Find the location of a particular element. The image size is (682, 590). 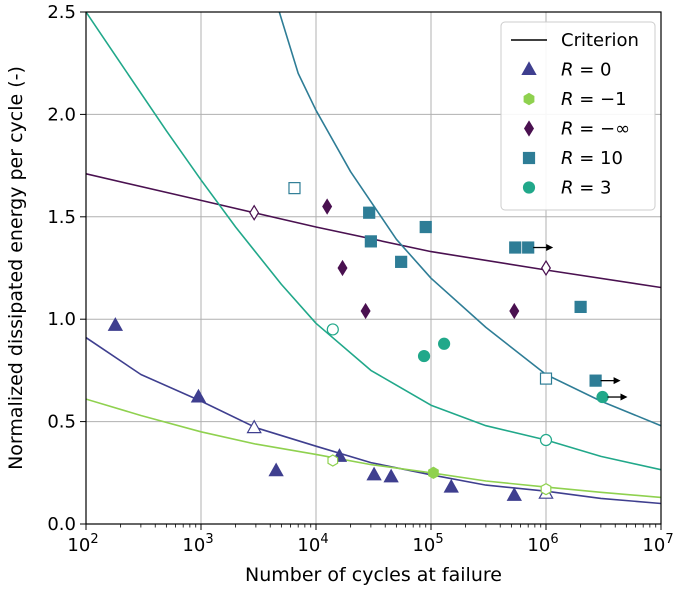

x-tick-label: 10⁷ is located at coordinates (657, 544).